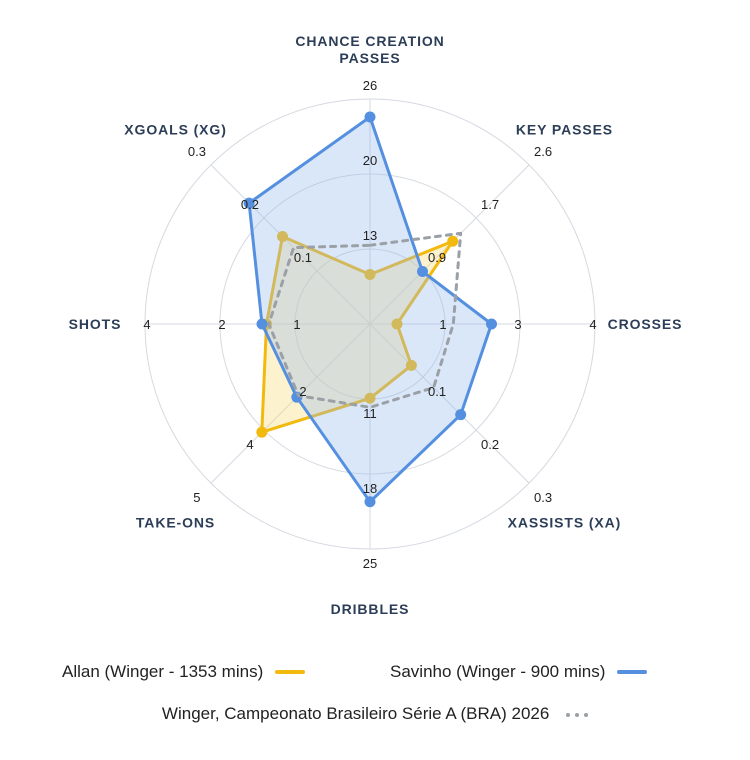  I want to click on tick-label: 26, so click(370, 85).